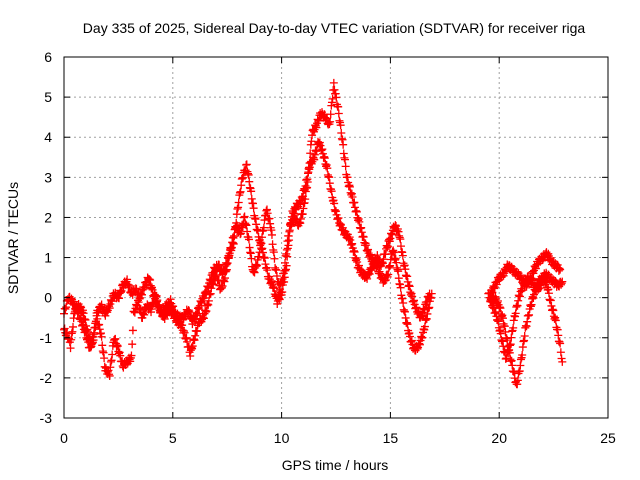 This screenshot has width=640, height=480. What do you see at coordinates (46, 338) in the screenshot?
I see `y-tick-label: -1` at bounding box center [46, 338].